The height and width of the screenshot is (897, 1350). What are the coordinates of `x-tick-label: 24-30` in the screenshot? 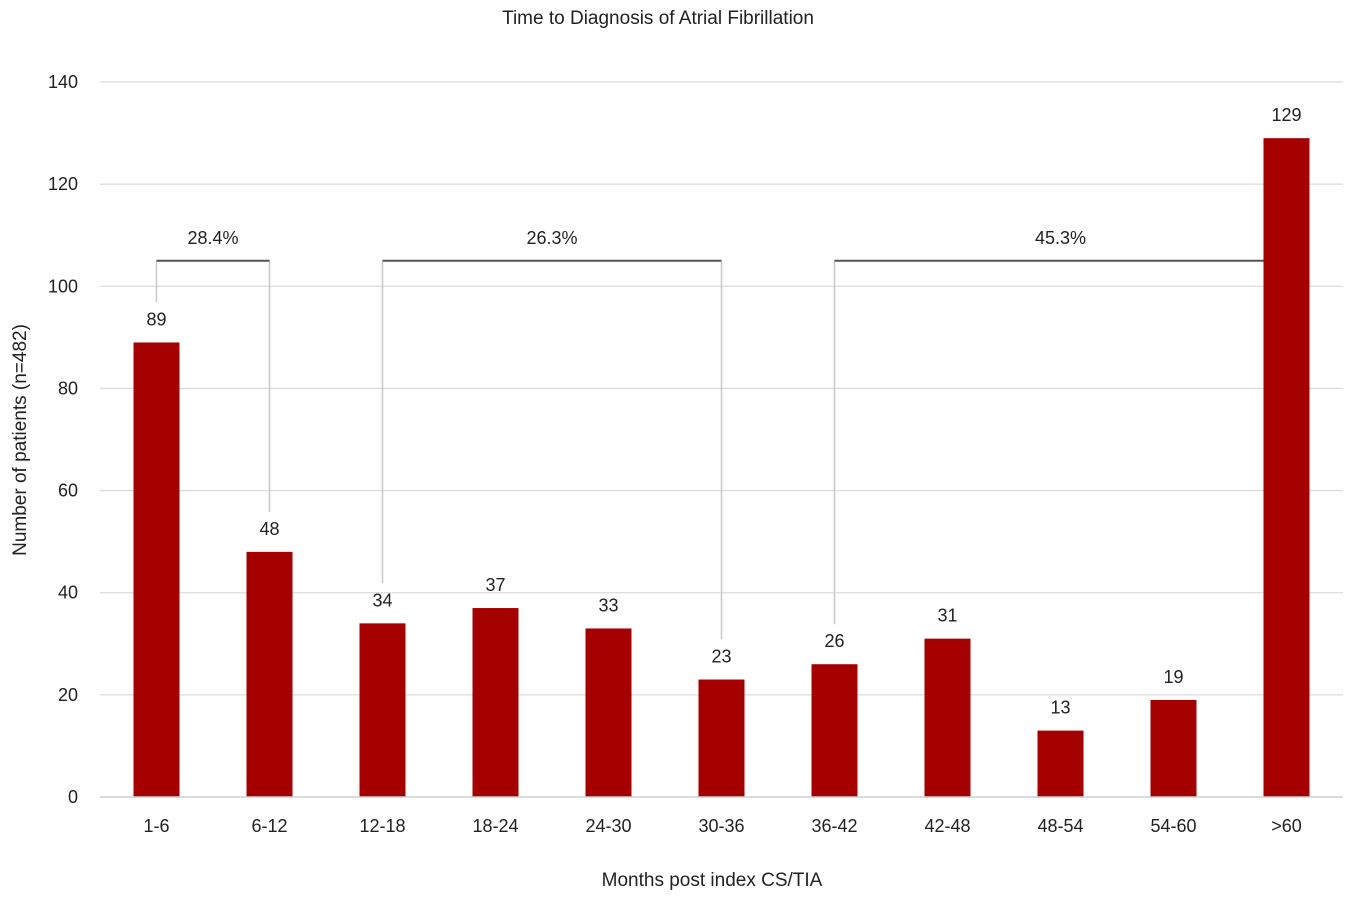 It's located at (608, 826).